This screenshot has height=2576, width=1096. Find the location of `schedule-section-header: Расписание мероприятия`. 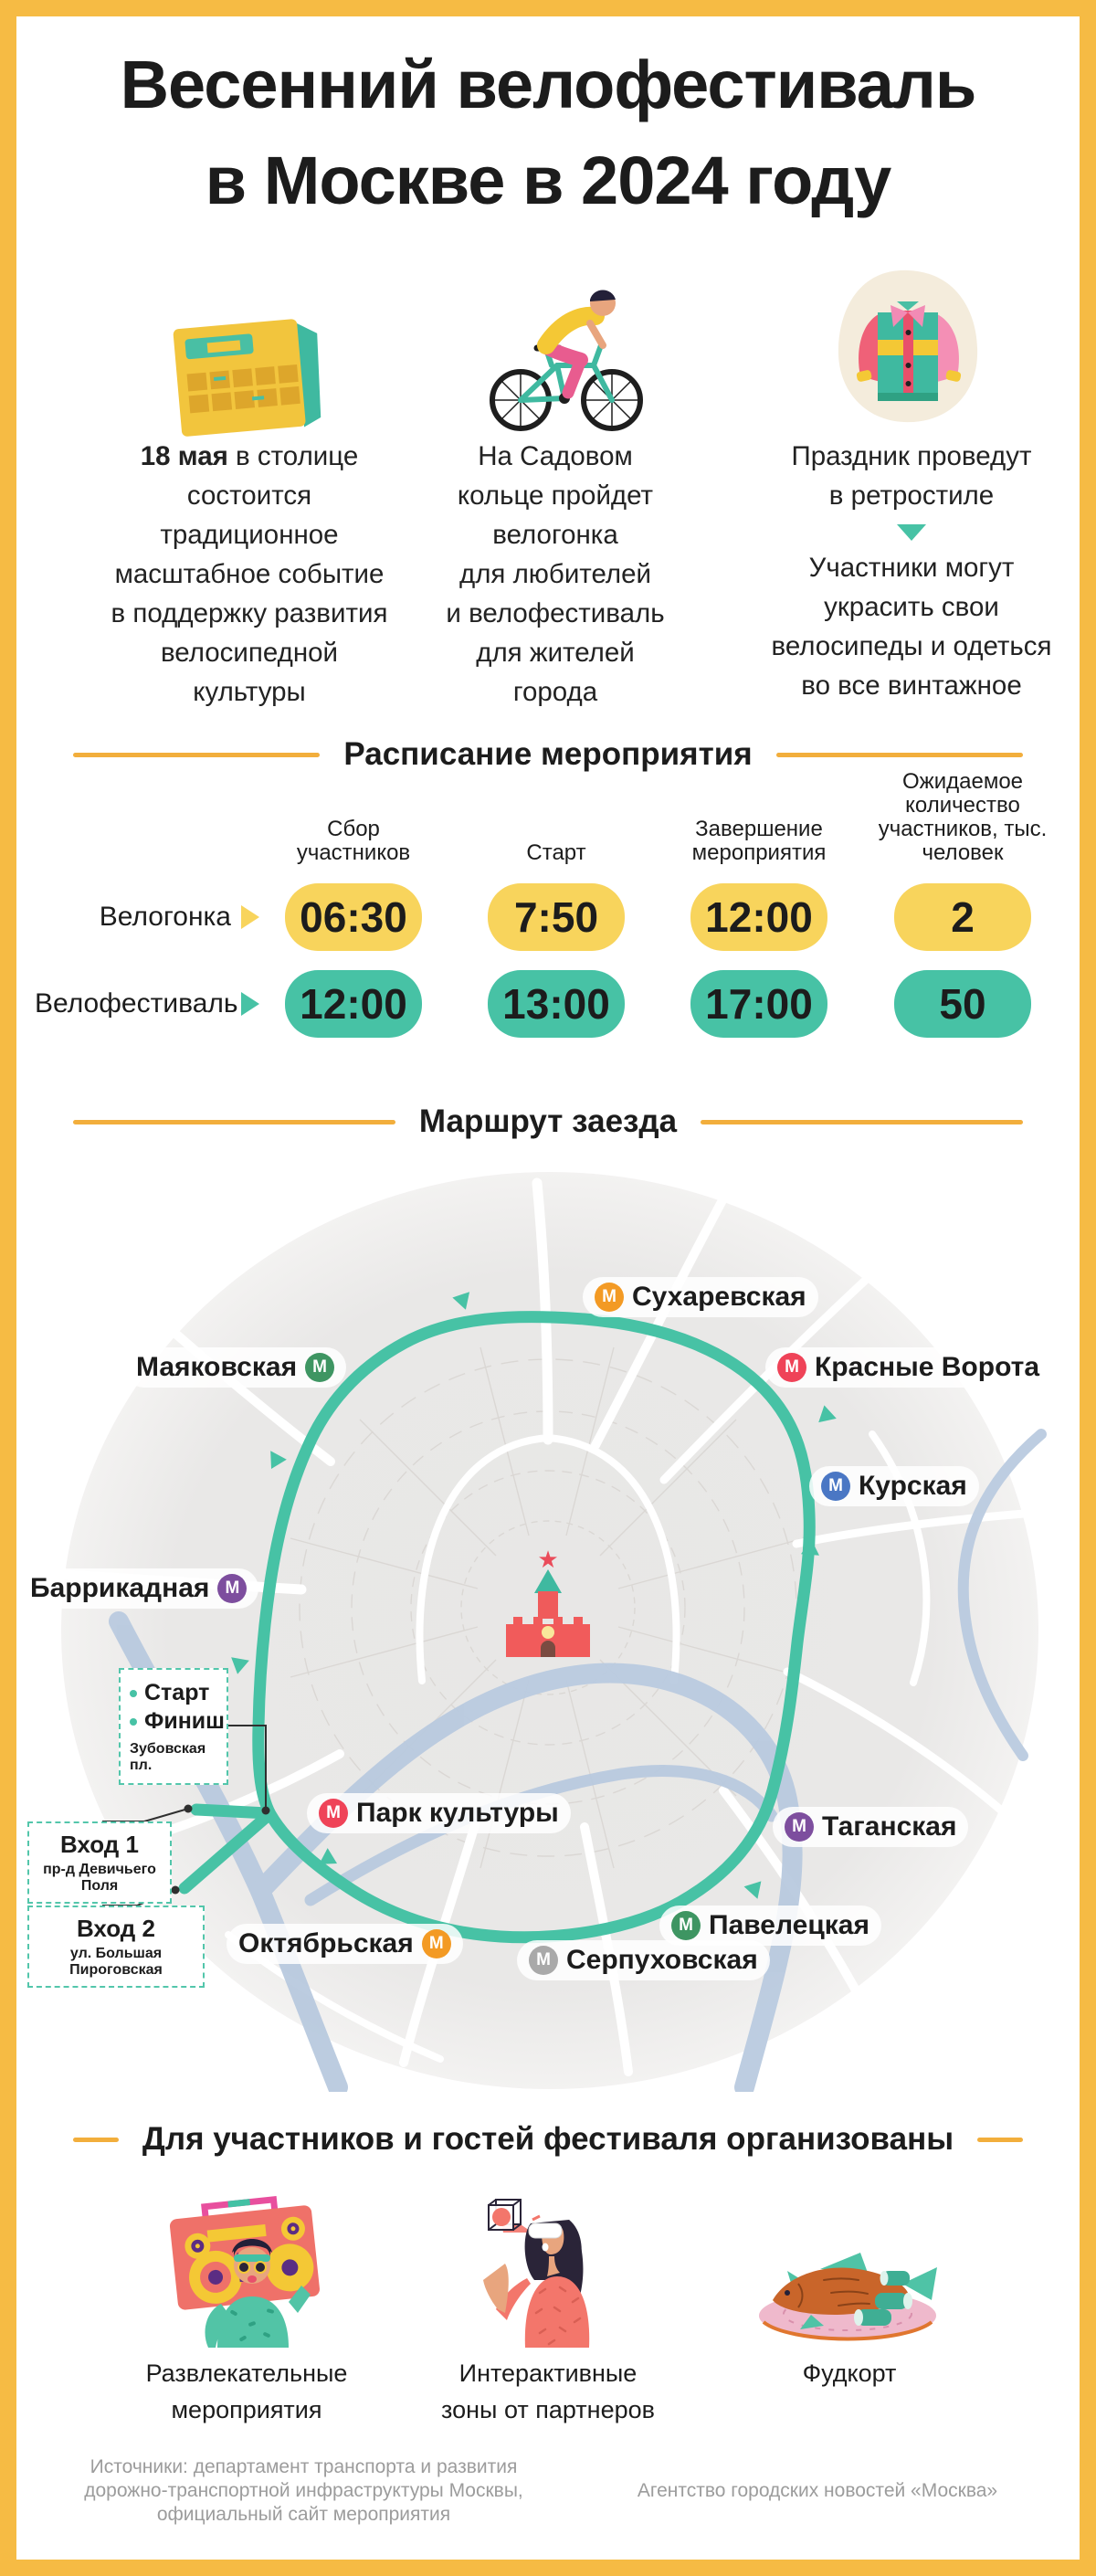

schedule-section-header: Расписание мероприятия is located at coordinates (548, 754).